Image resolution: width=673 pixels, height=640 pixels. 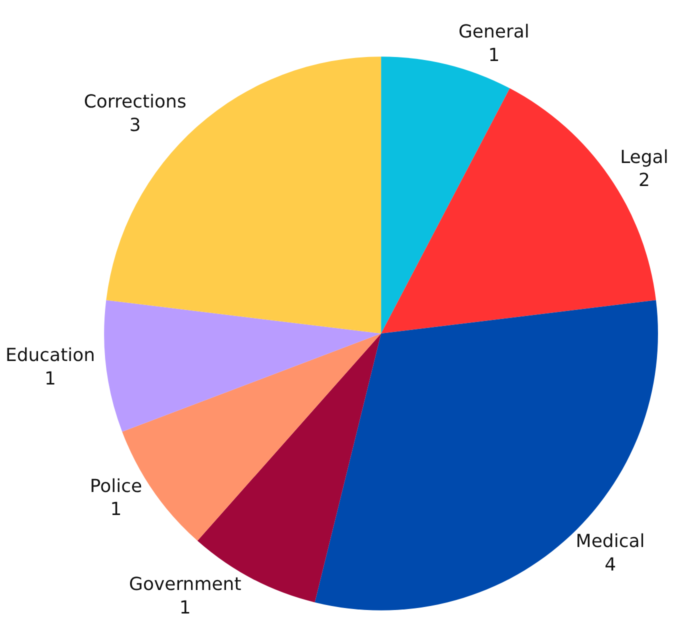 What do you see at coordinates (50, 355) in the screenshot?
I see `slice-label: Education` at bounding box center [50, 355].